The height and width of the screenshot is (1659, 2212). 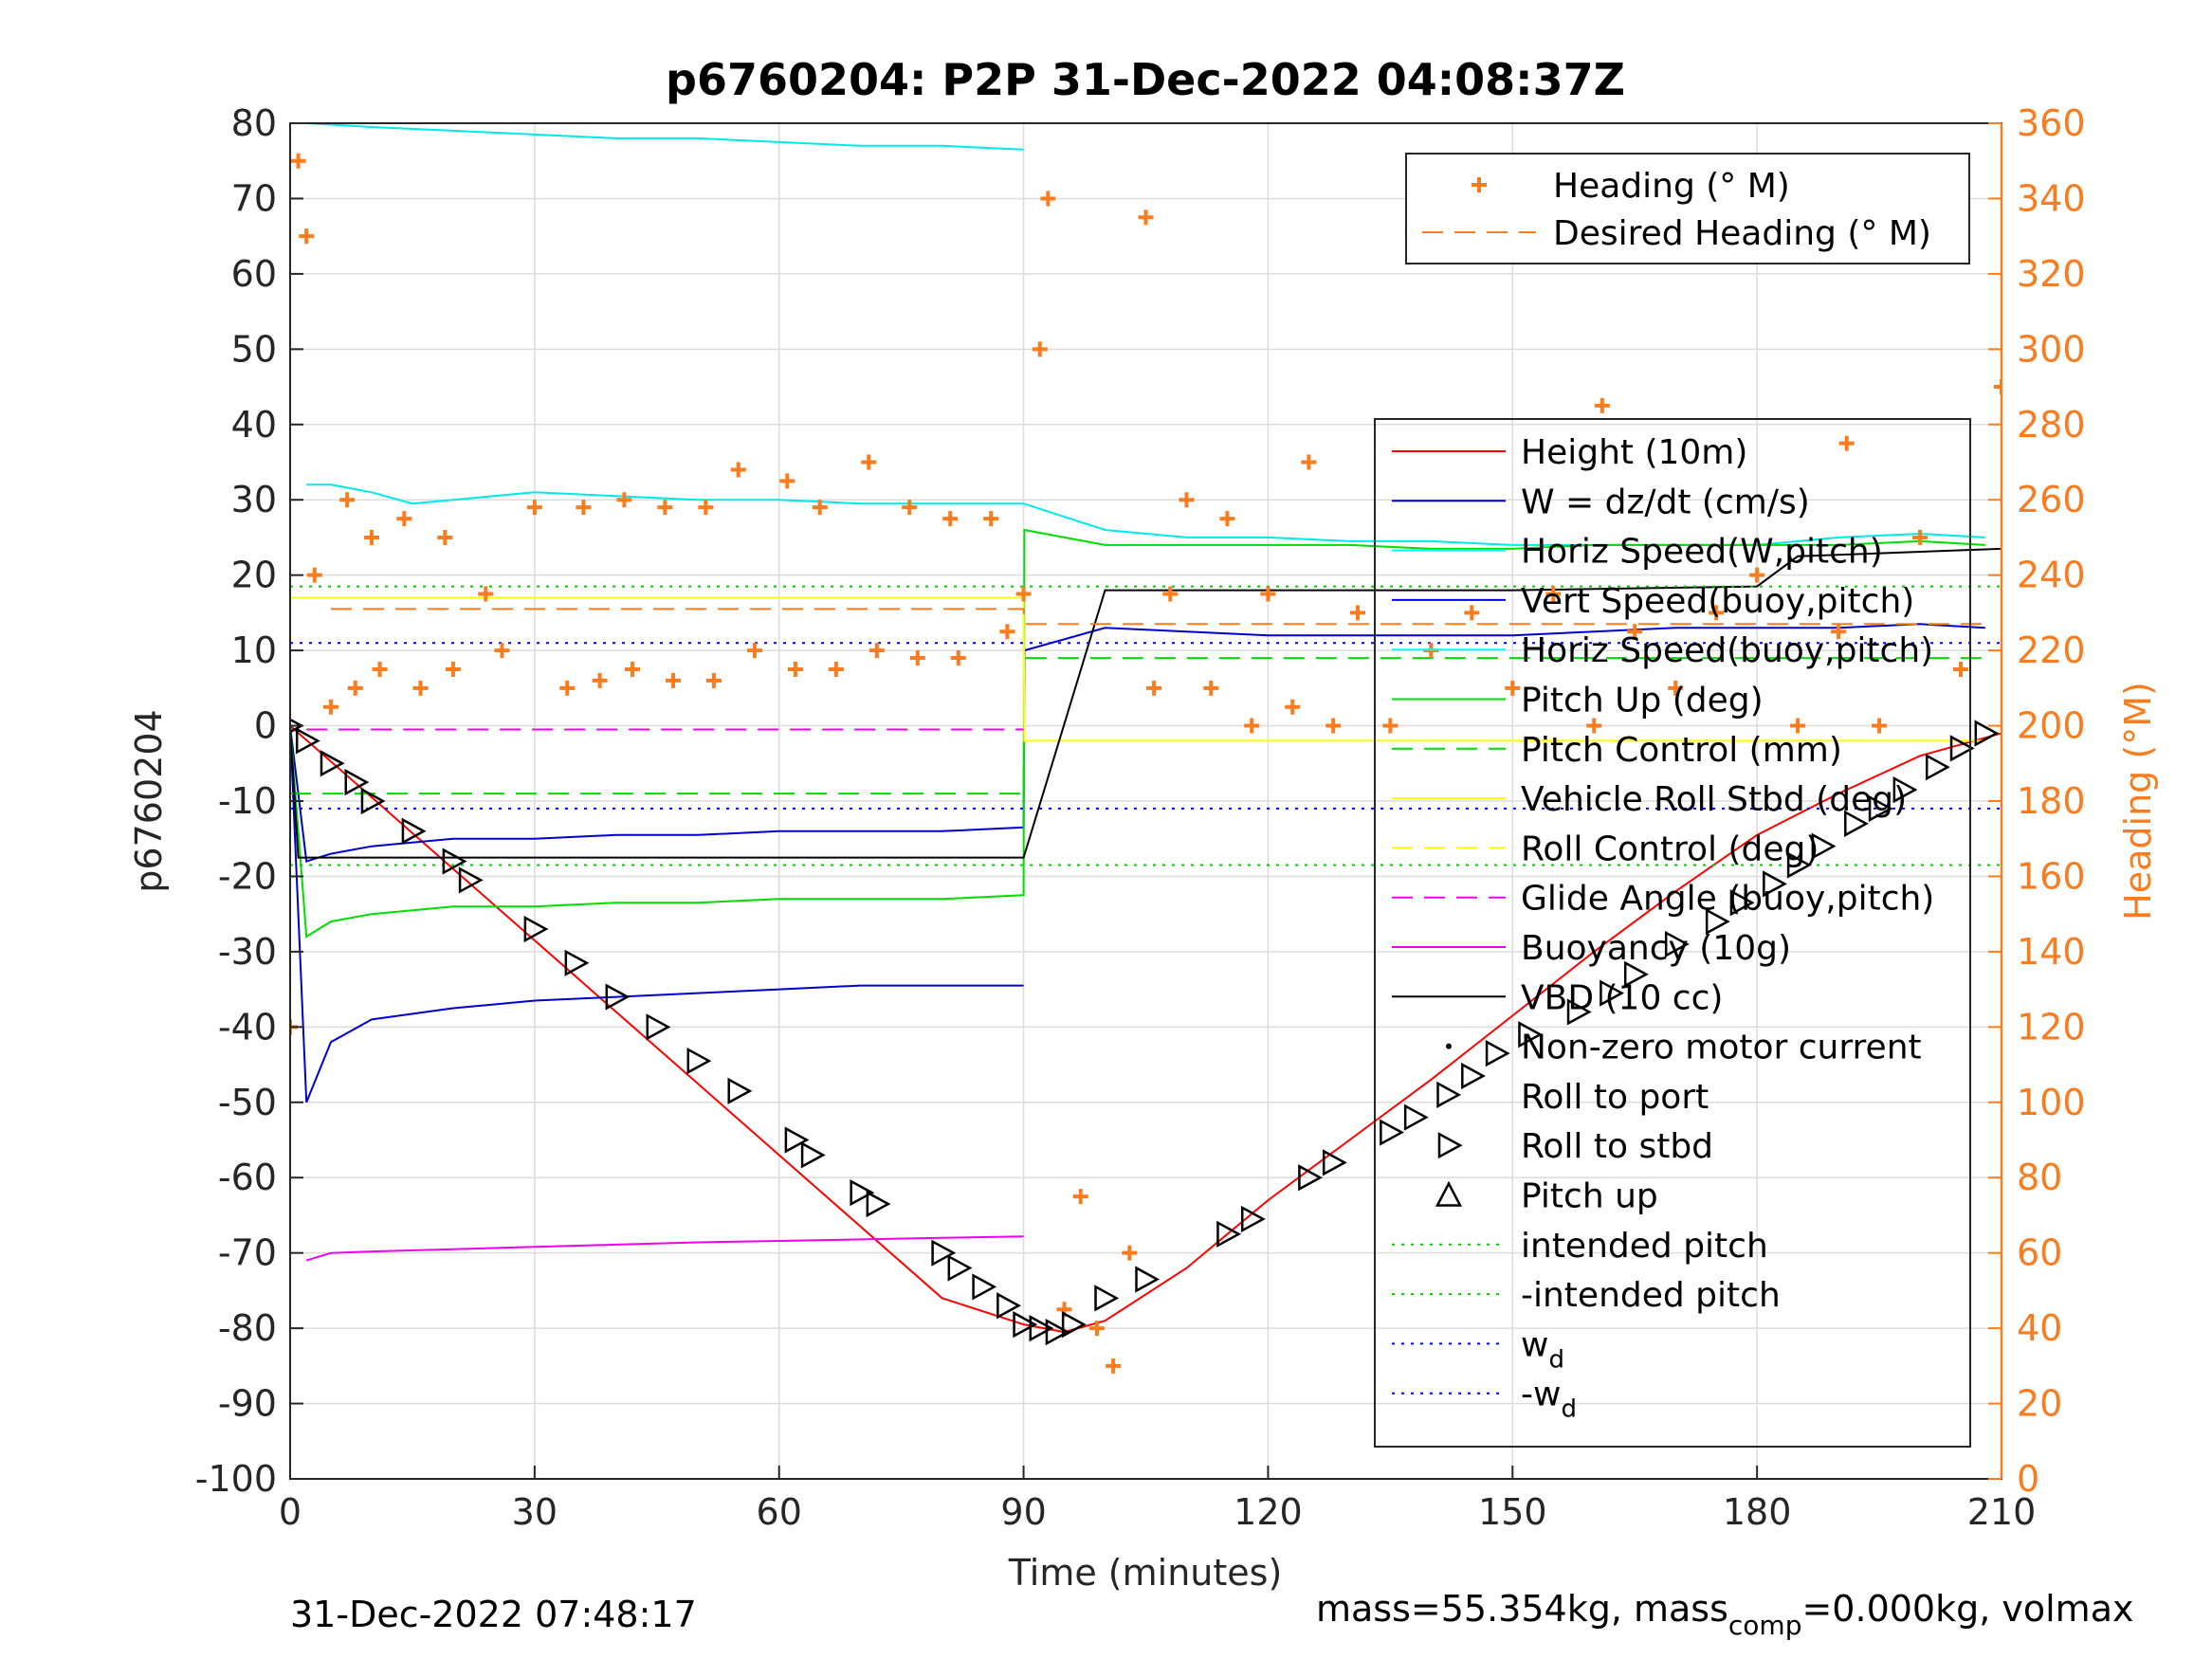 I want to click on y-tick-label: -80, so click(x=247, y=1328).